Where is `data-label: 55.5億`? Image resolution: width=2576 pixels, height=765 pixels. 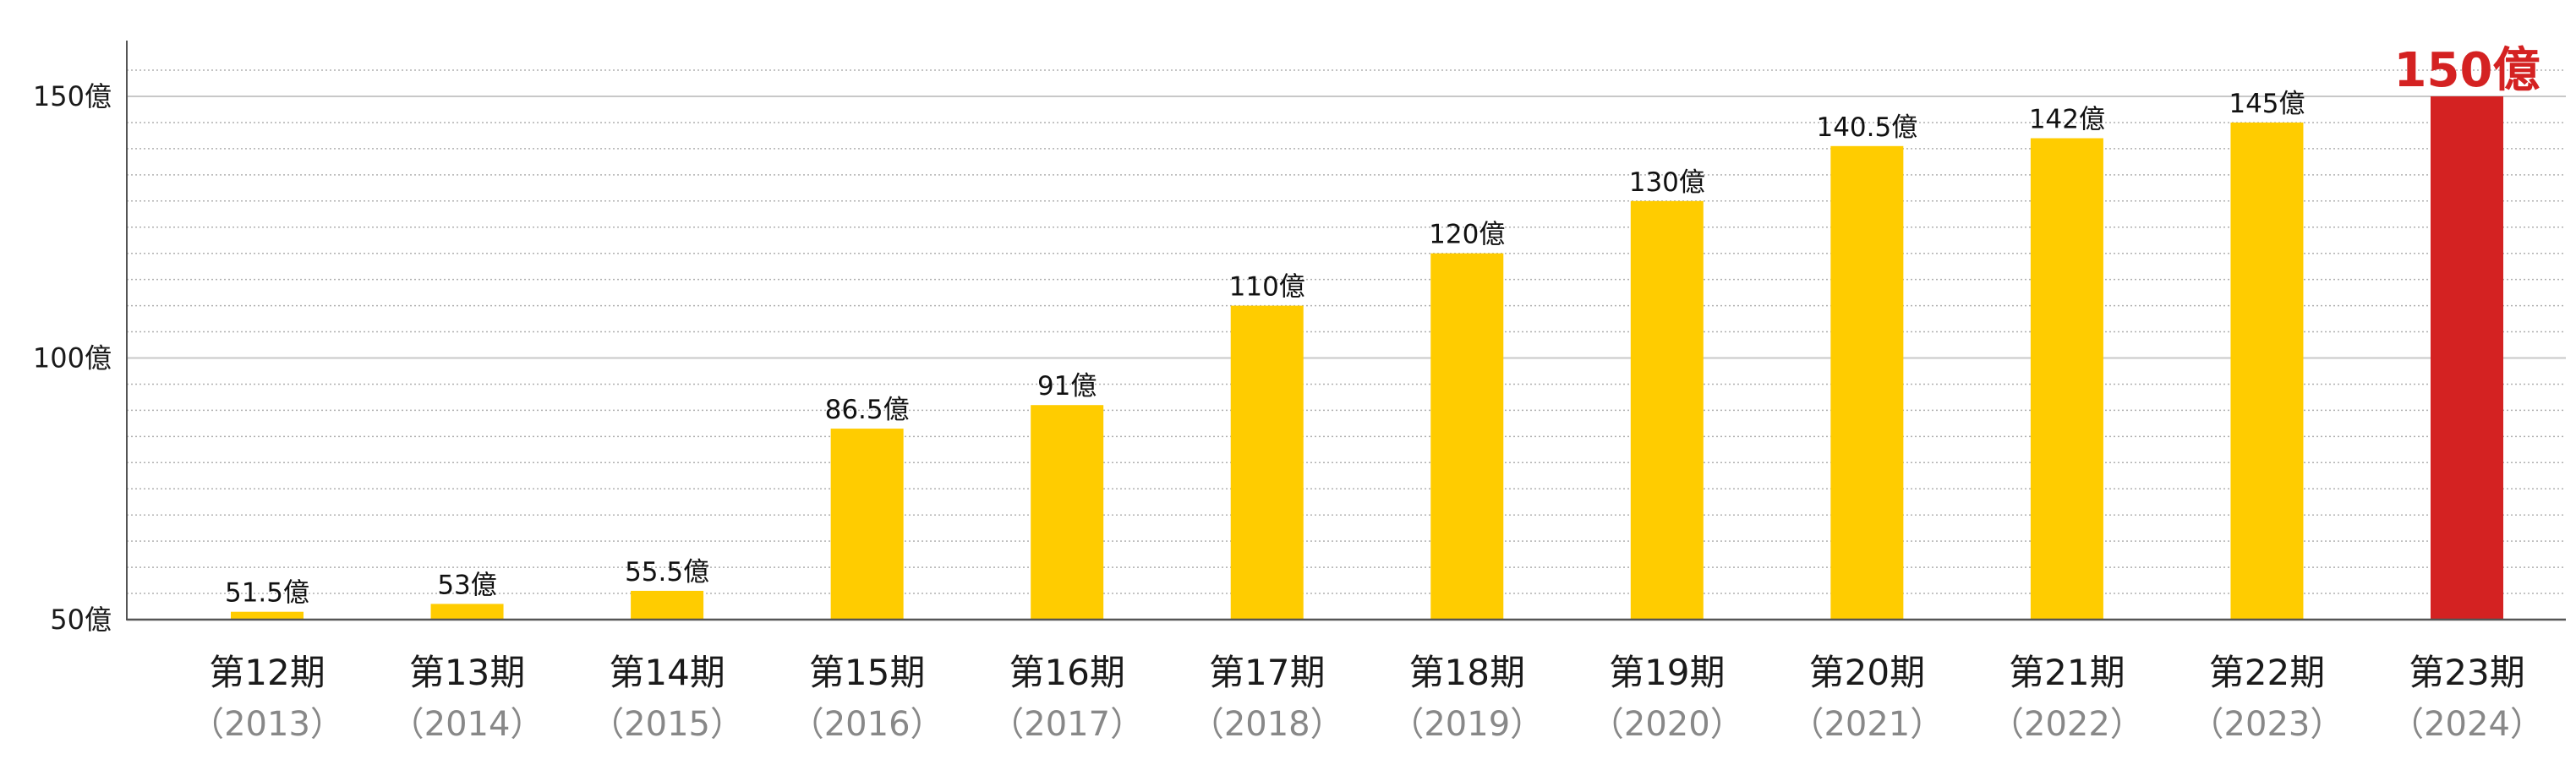 data-label: 55.5億 is located at coordinates (667, 572).